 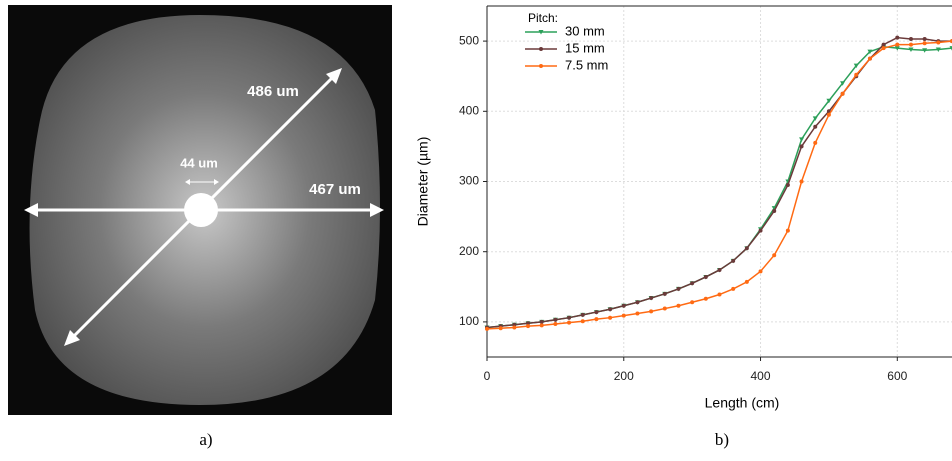 I want to click on annotation: 486 um, so click(x=273, y=91).